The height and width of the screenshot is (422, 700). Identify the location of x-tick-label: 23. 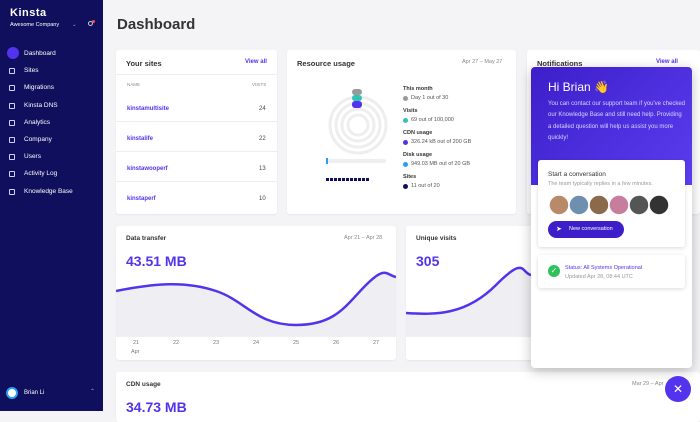
(216, 343).